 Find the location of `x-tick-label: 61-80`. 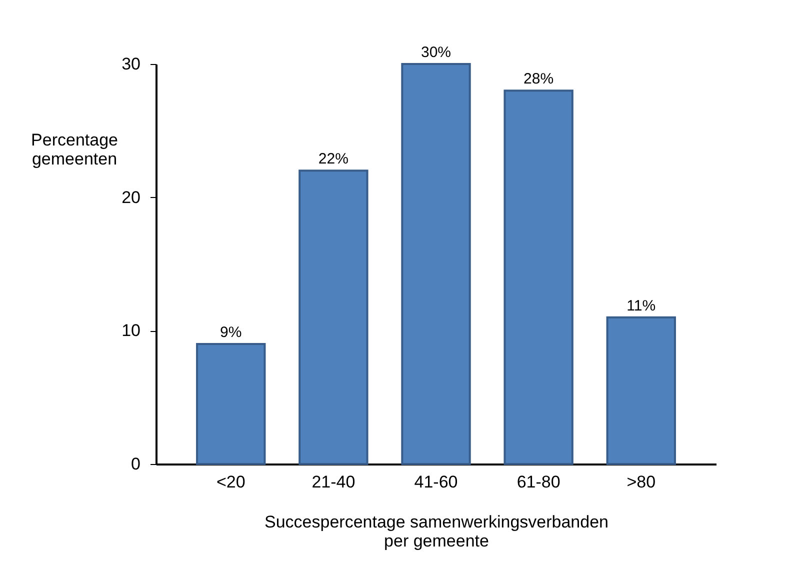

x-tick-label: 61-80 is located at coordinates (538, 482).